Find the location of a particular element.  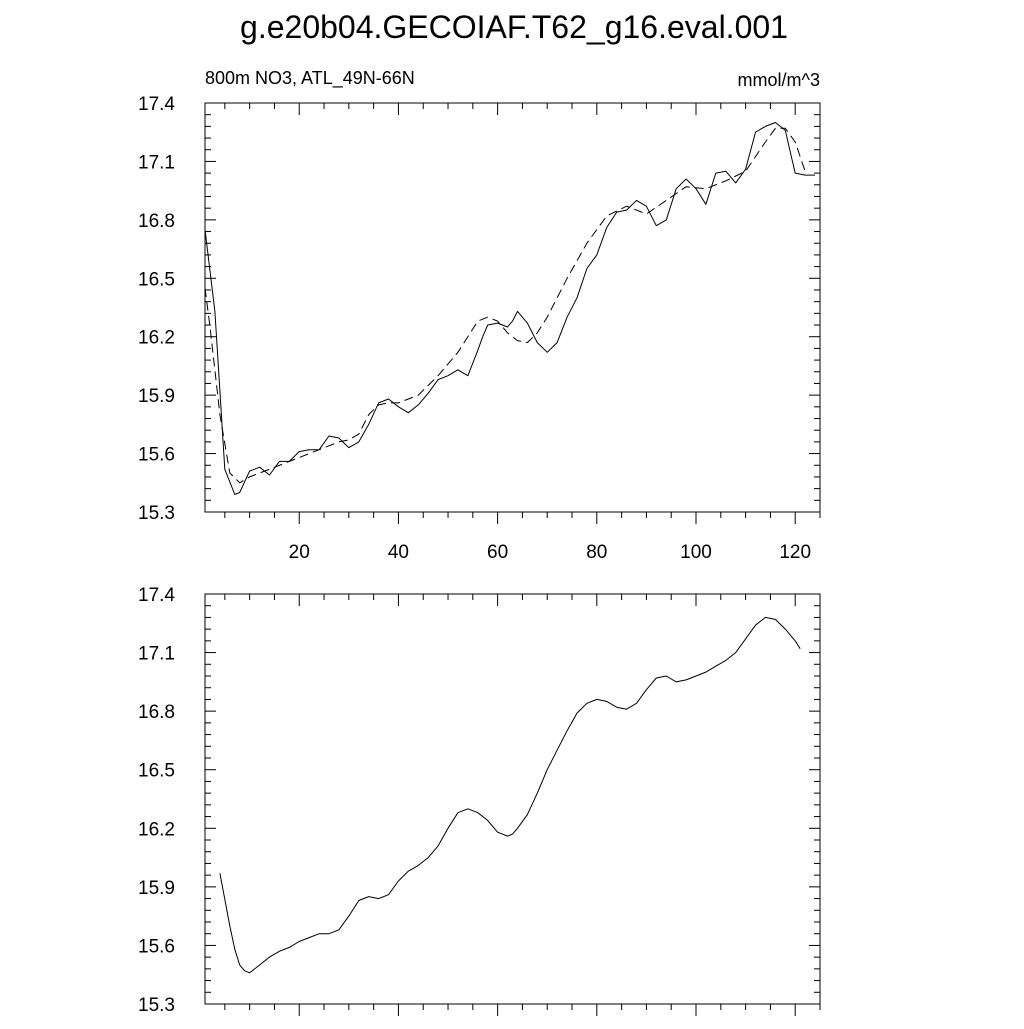

bottom-ytick-label: 15.3 is located at coordinates (156, 1005).